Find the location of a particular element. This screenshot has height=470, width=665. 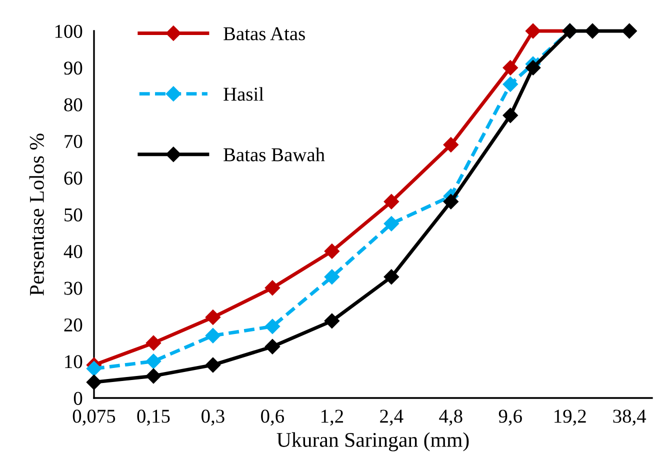

y-tick-label: 30 is located at coordinates (73, 288).